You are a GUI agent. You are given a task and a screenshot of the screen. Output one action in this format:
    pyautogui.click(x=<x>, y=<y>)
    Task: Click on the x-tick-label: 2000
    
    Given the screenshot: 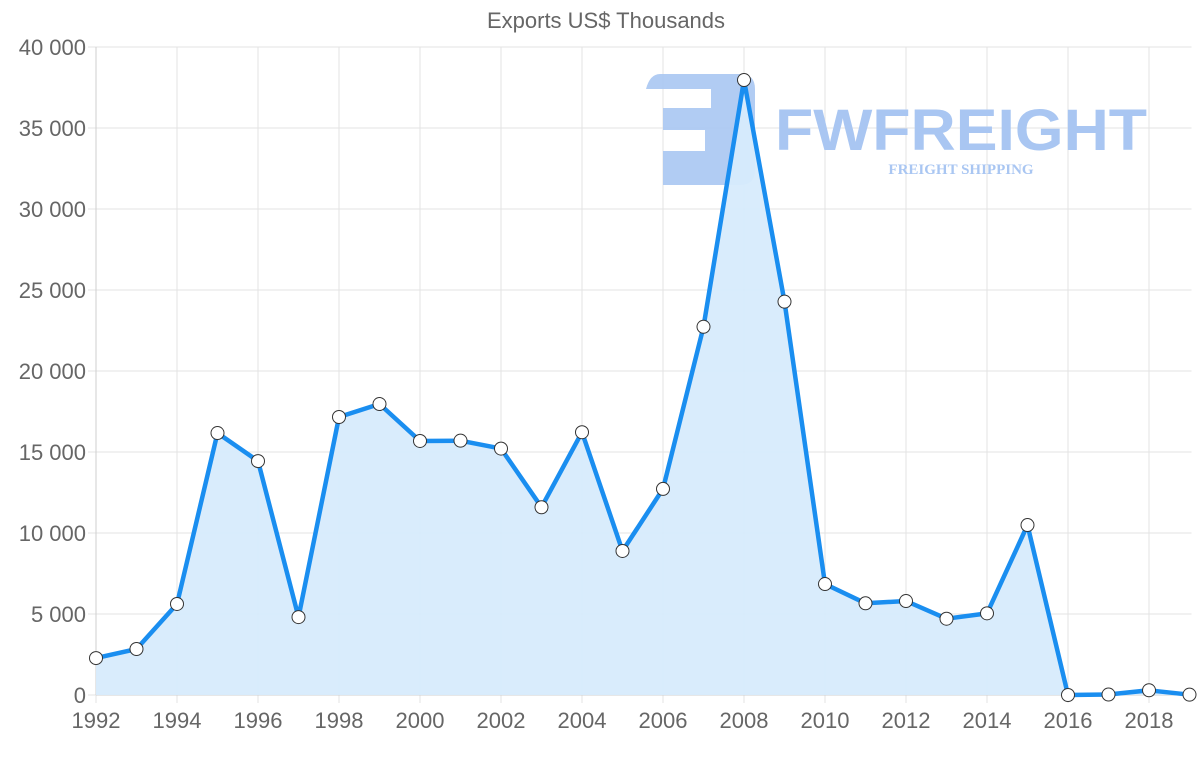 What is the action you would take?
    pyautogui.click(x=420, y=720)
    